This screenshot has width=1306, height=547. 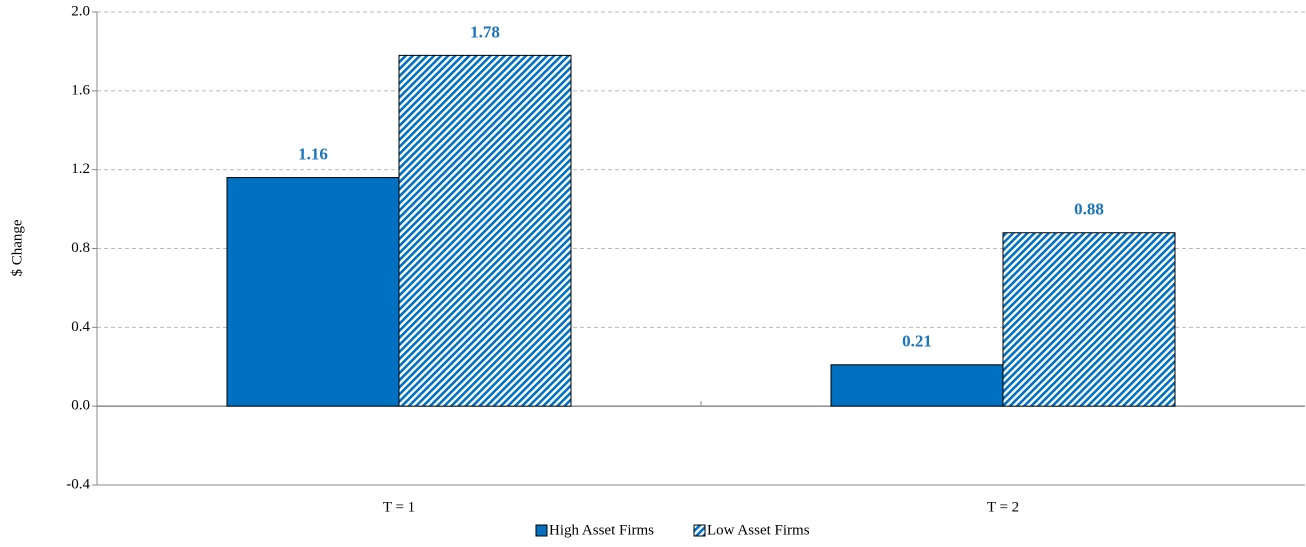 What do you see at coordinates (313, 153) in the screenshot?
I see `value-label: 1.16` at bounding box center [313, 153].